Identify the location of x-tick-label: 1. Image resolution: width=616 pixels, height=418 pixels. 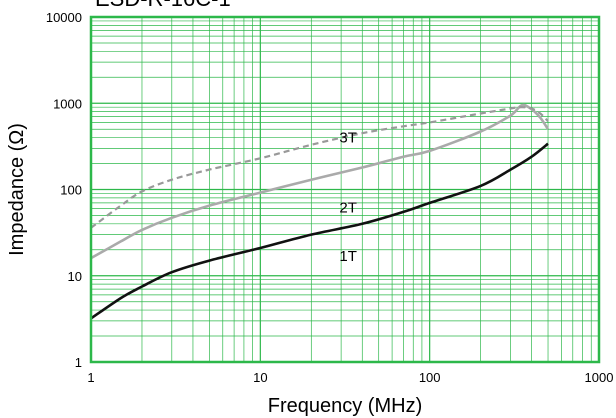
(90, 377).